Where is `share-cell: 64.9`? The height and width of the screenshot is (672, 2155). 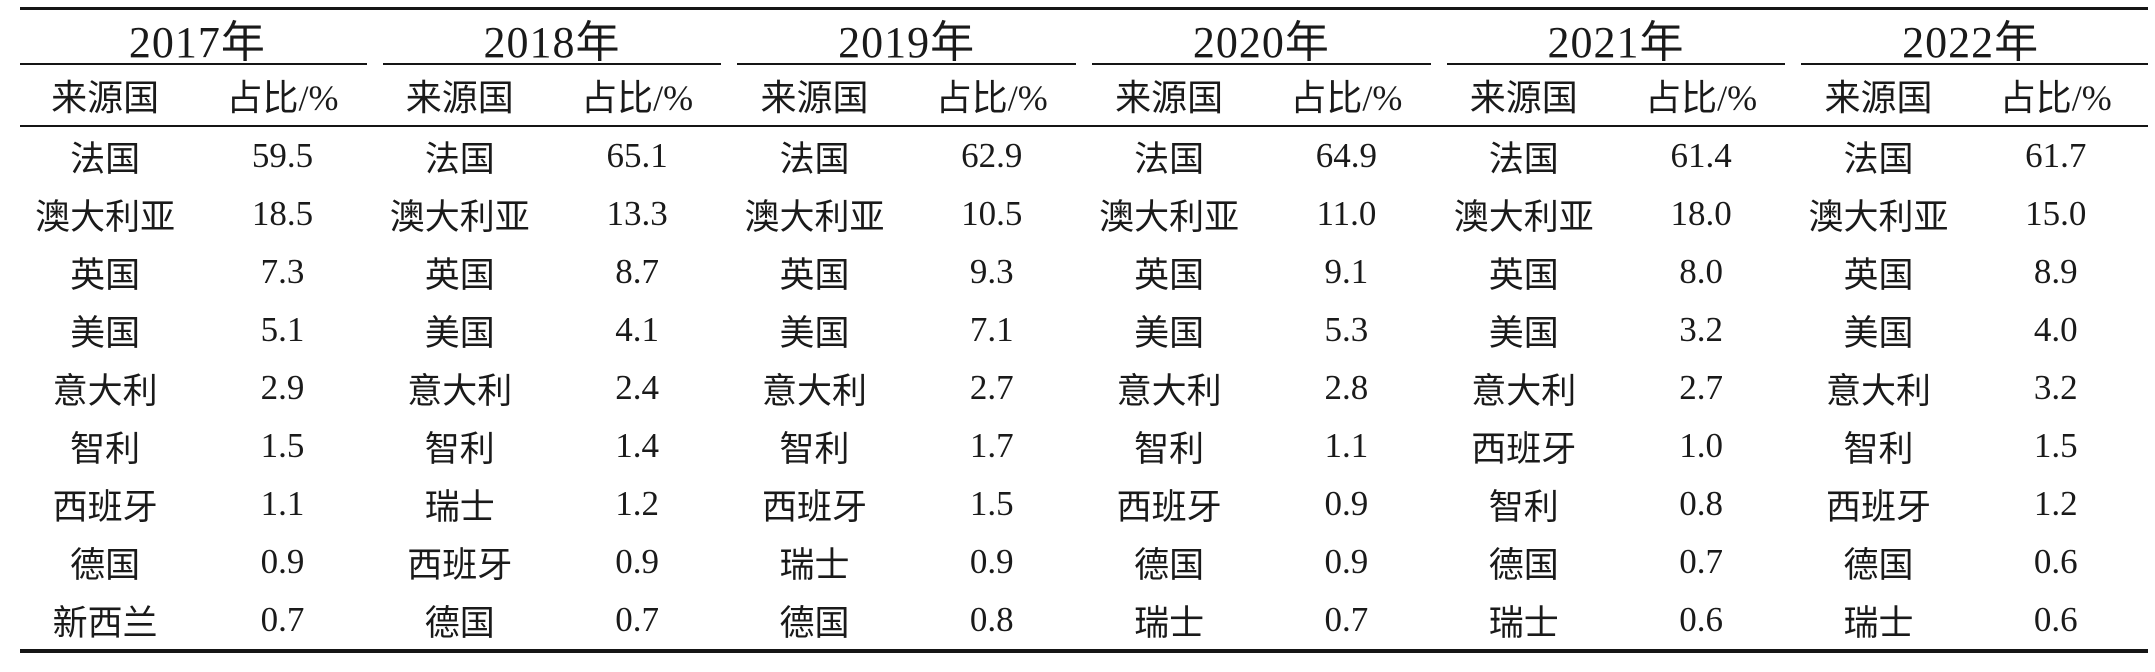
share-cell: 64.9 is located at coordinates (1346, 155).